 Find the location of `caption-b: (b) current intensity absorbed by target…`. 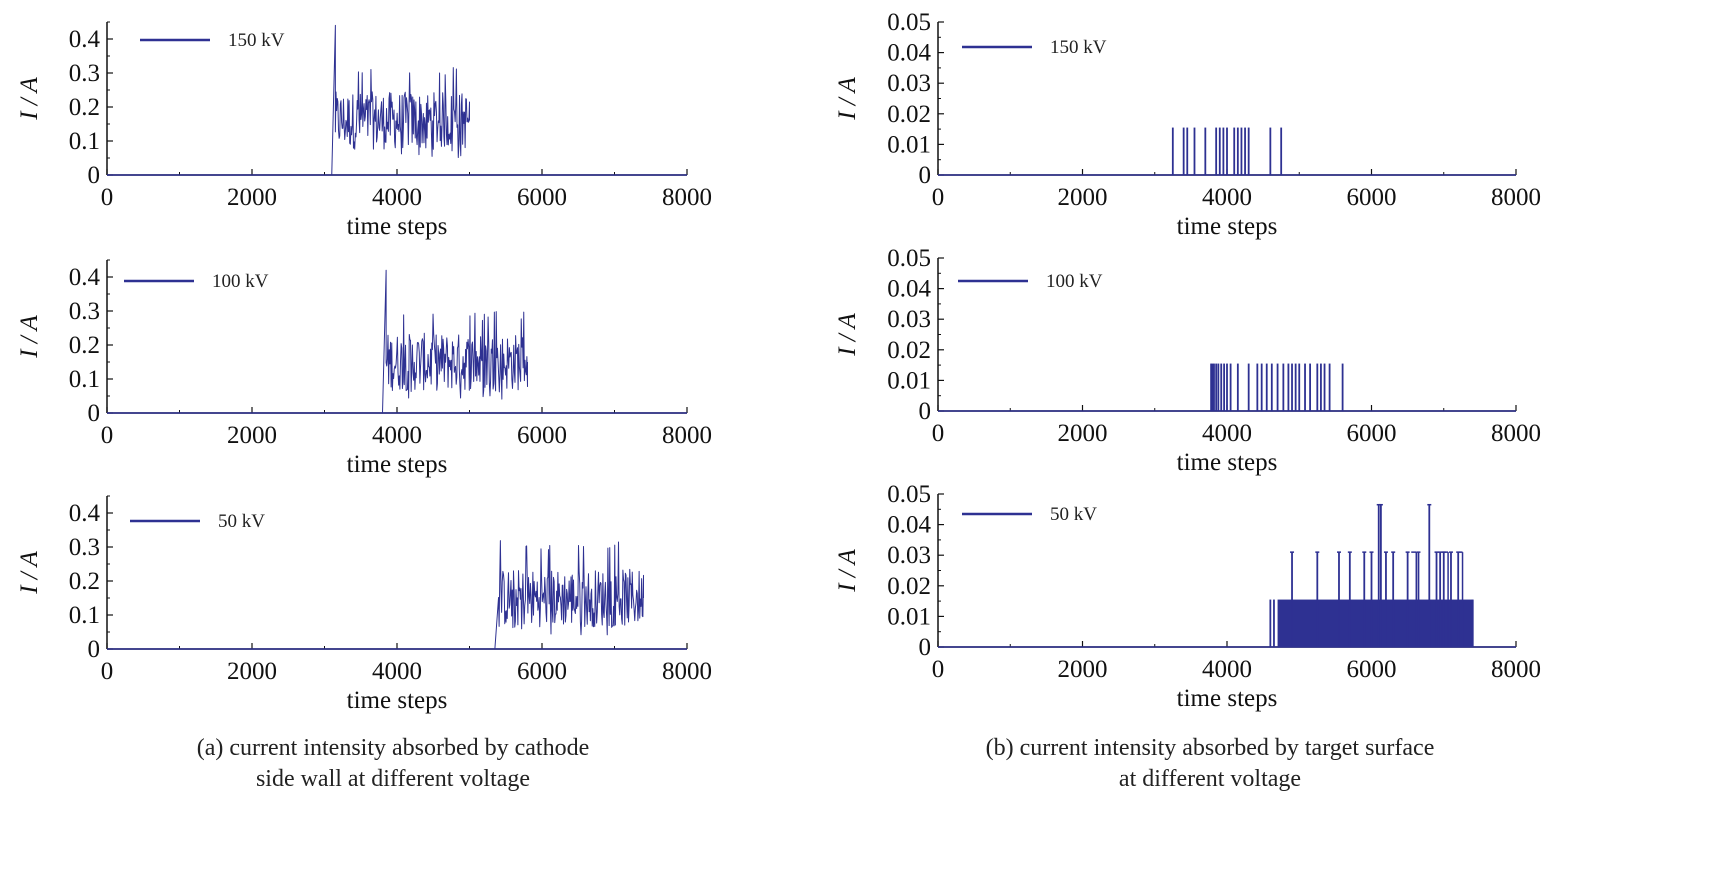

caption-b: (b) current intensity absorbed by target… is located at coordinates (1210, 748).